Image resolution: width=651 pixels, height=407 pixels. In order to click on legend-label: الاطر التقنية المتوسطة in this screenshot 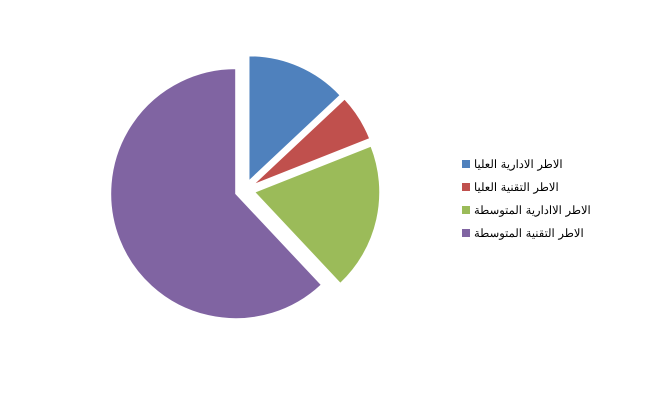, I will do `click(529, 233)`.